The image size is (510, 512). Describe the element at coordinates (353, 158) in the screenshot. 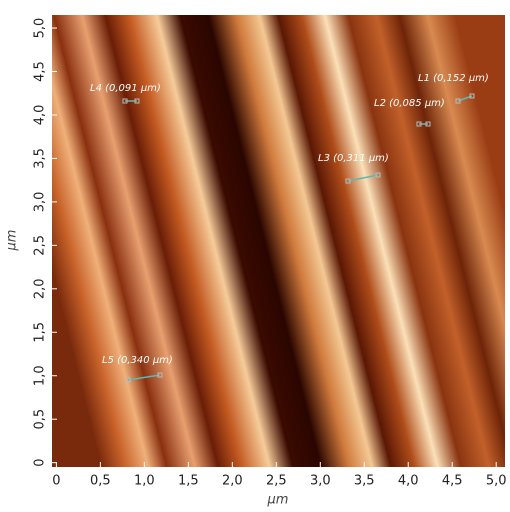

I see `measure-label: L3 (0,311 µm)` at that location.